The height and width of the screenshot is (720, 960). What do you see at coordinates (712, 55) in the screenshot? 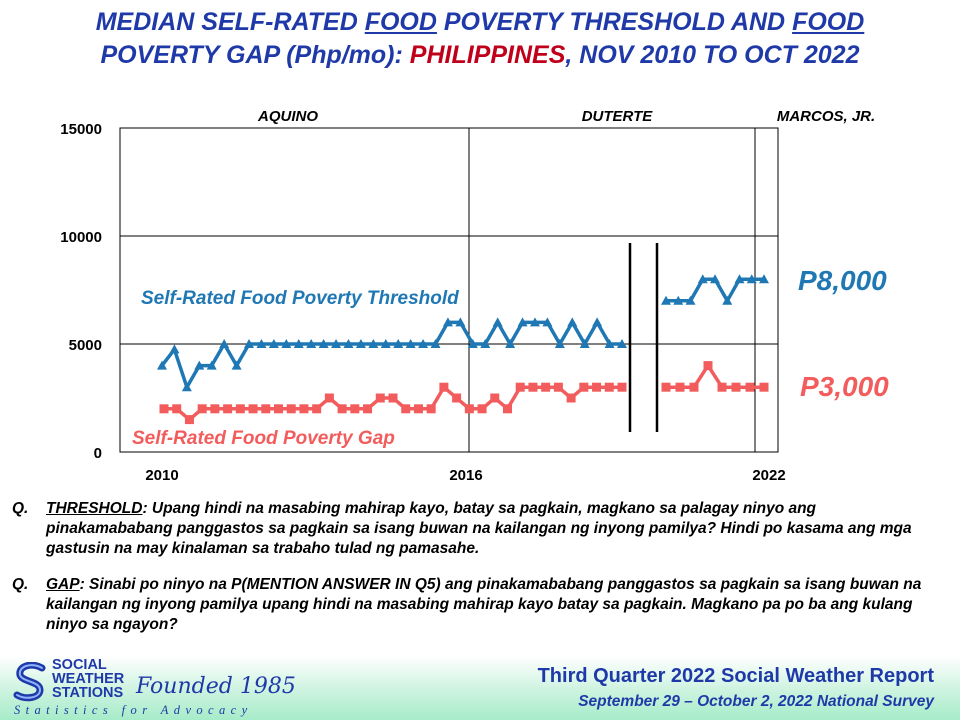
I see `title-part4: , NOV 2010 TO OCT 2022` at bounding box center [712, 55].